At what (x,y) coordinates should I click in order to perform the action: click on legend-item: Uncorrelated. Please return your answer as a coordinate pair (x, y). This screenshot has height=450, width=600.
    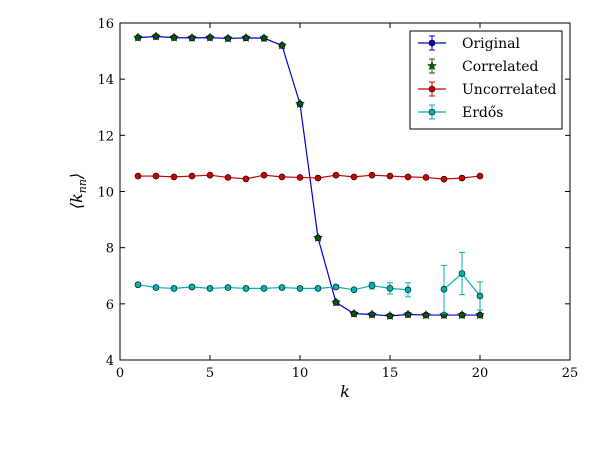
    Looking at the image, I should click on (487, 89).